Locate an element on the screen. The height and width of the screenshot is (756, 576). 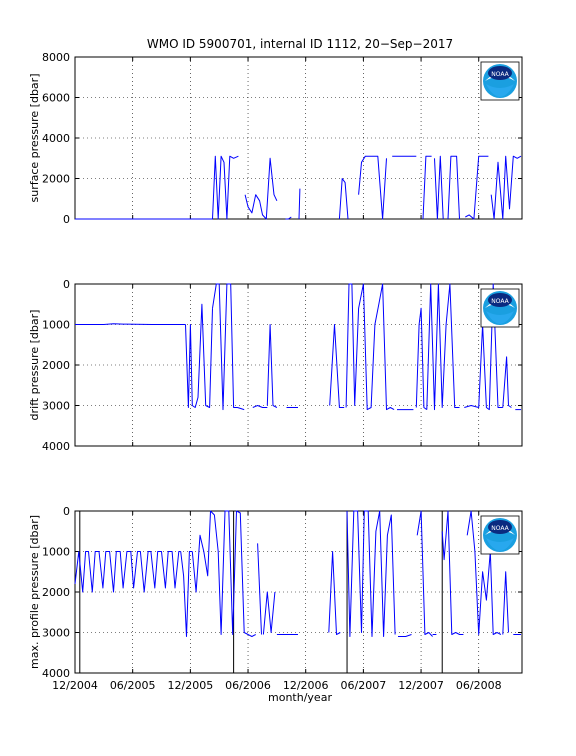
x-tick-label: 12/2005 is located at coordinates (191, 685).